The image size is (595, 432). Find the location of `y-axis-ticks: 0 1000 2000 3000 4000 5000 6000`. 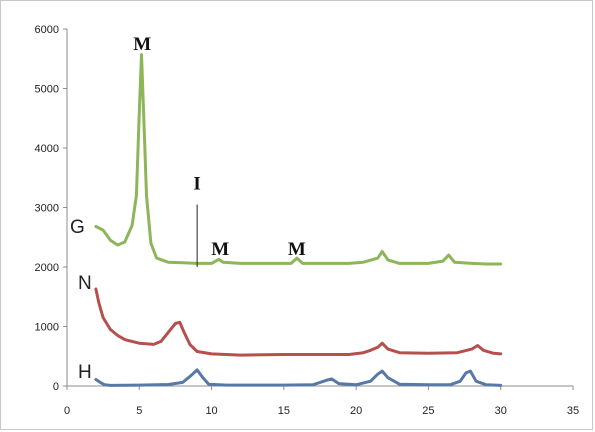

y-axis-ticks: 0 1000 2000 3000 4000 5000 6000 is located at coordinates (51, 208).